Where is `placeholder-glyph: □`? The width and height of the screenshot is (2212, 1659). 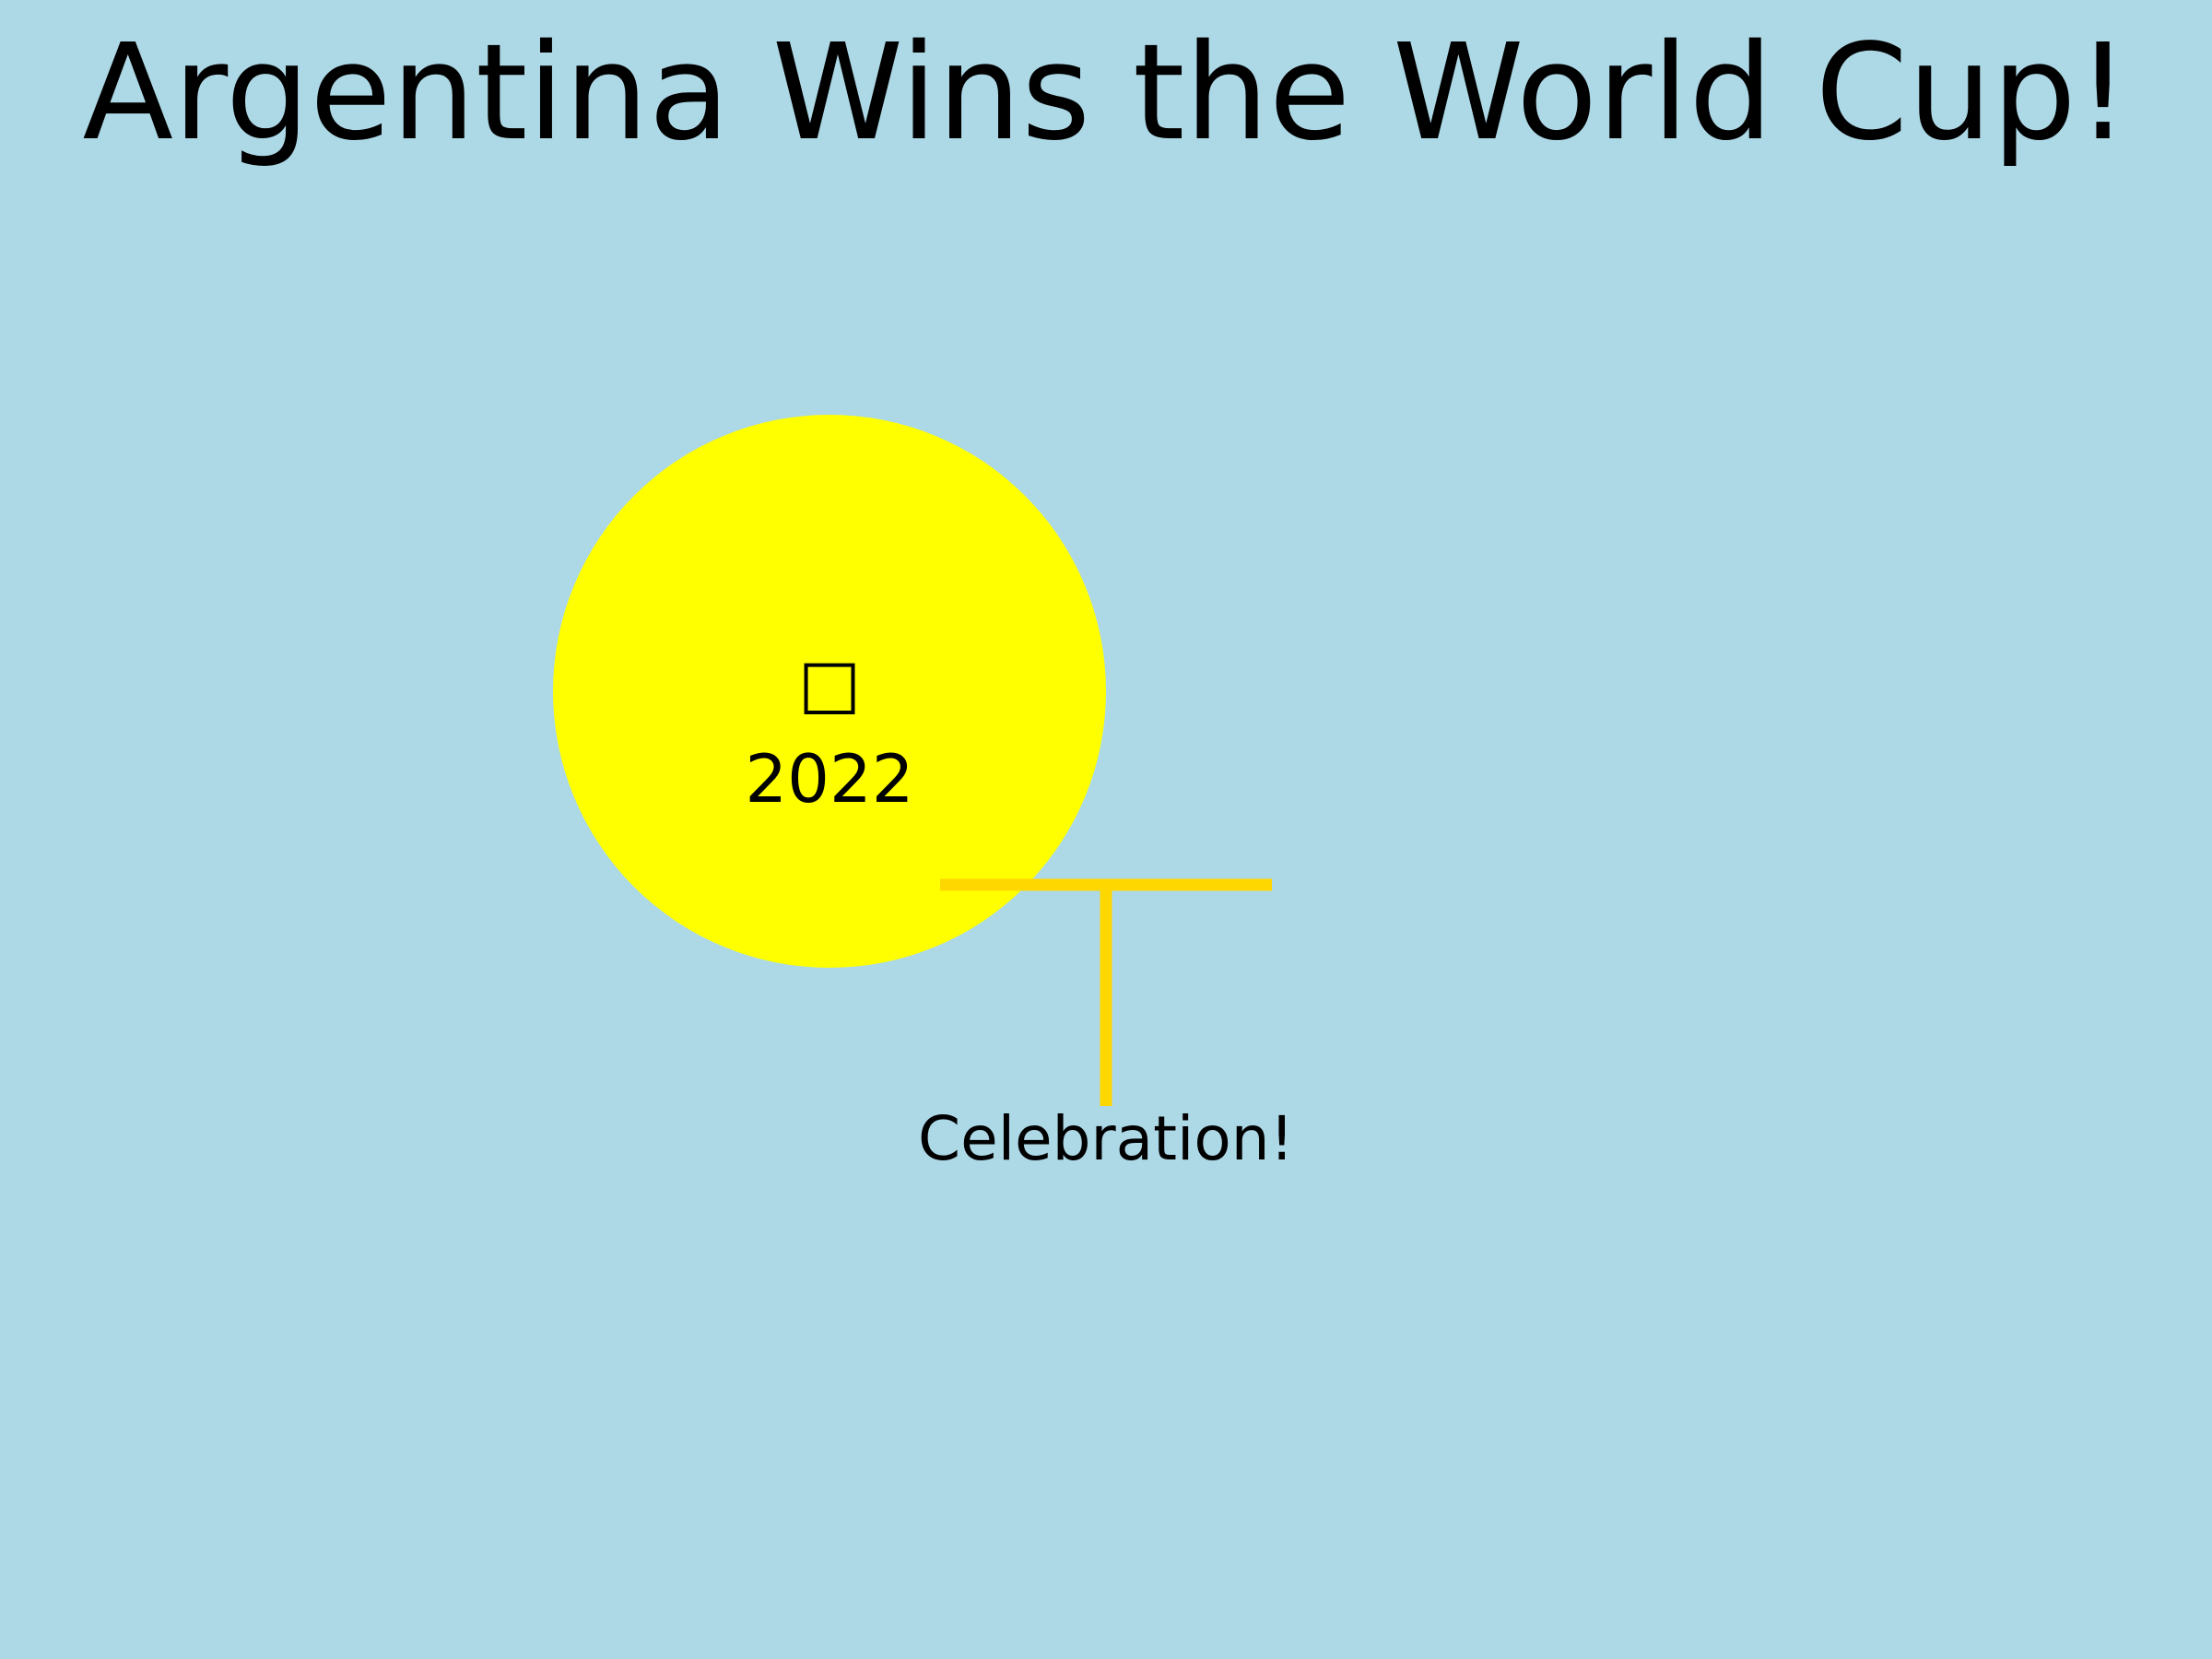
placeholder-glyph: □ is located at coordinates (829, 683).